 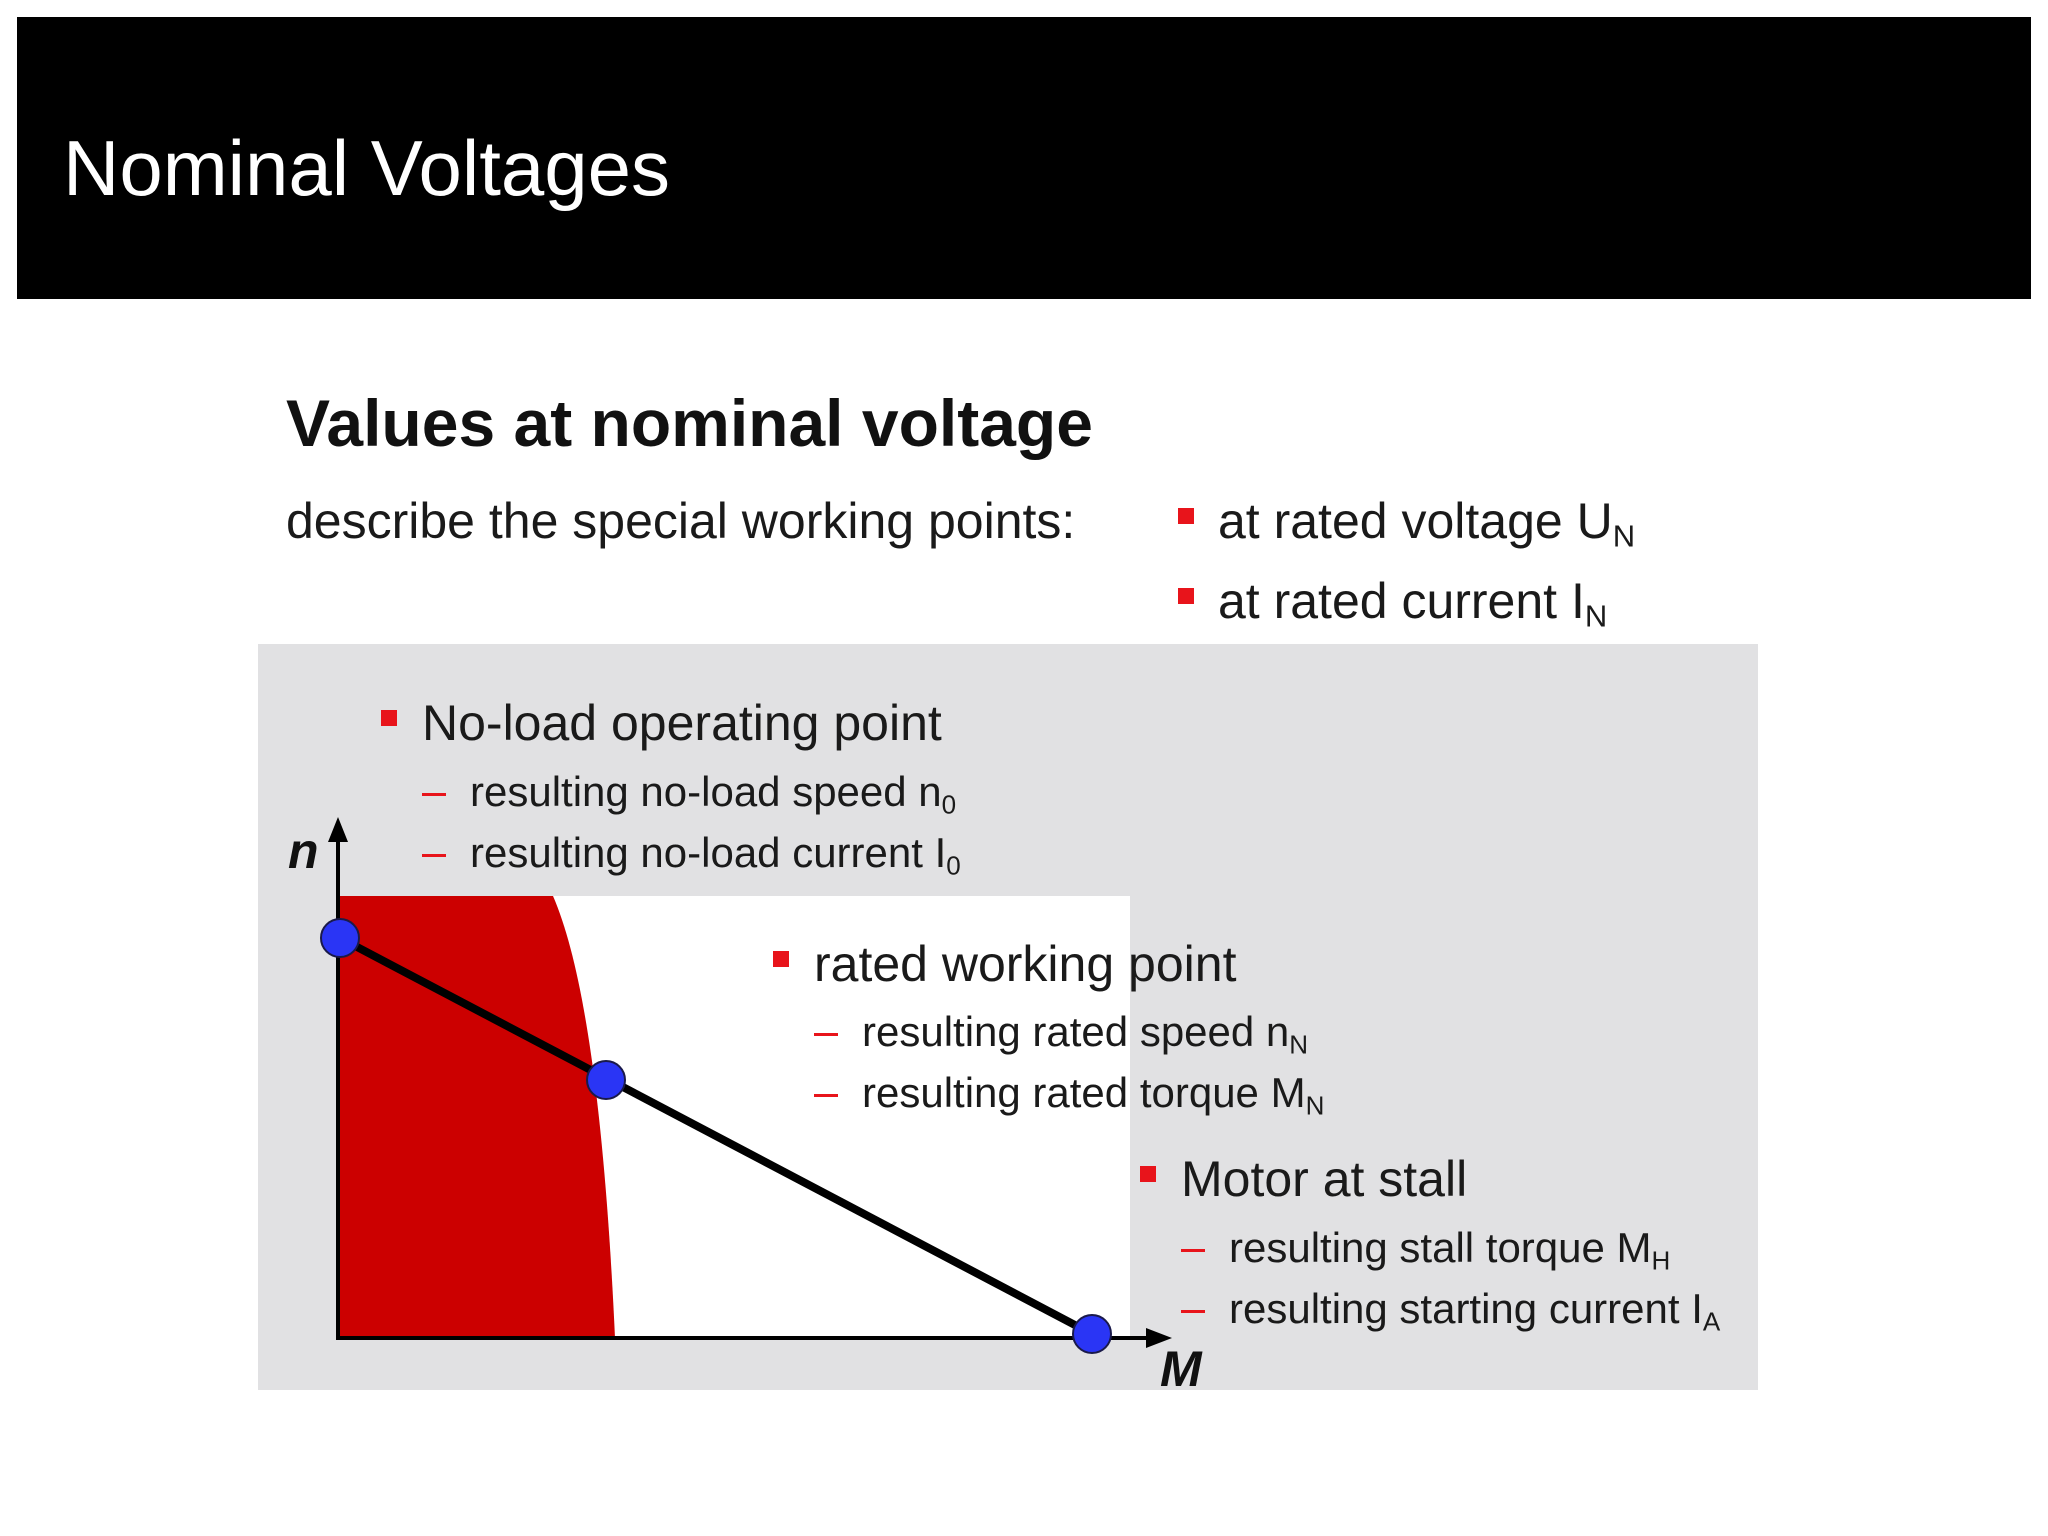 What do you see at coordinates (715, 855) in the screenshot?
I see `no-load-current-item: resulting no-load current I0` at bounding box center [715, 855].